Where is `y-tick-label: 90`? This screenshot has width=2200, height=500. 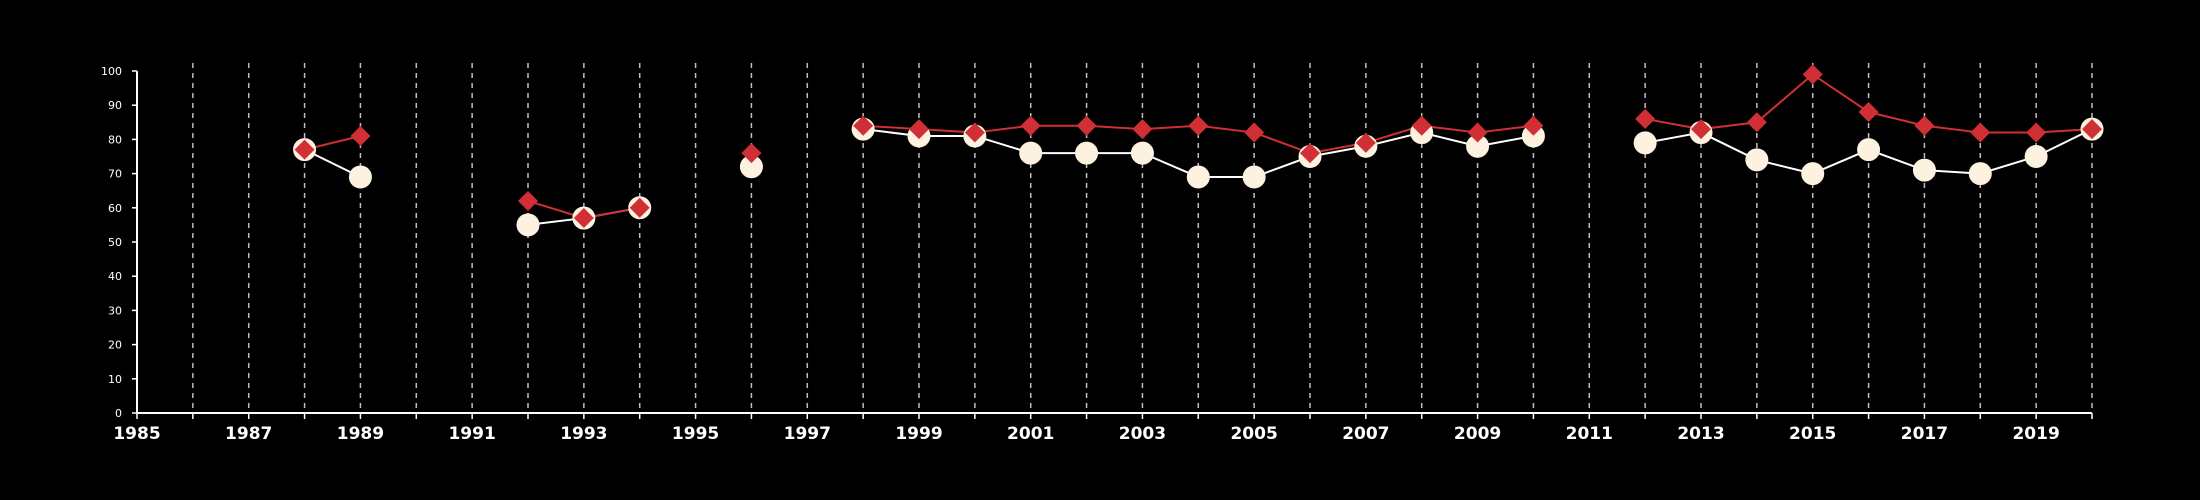 y-tick-label: 90 is located at coordinates (115, 105).